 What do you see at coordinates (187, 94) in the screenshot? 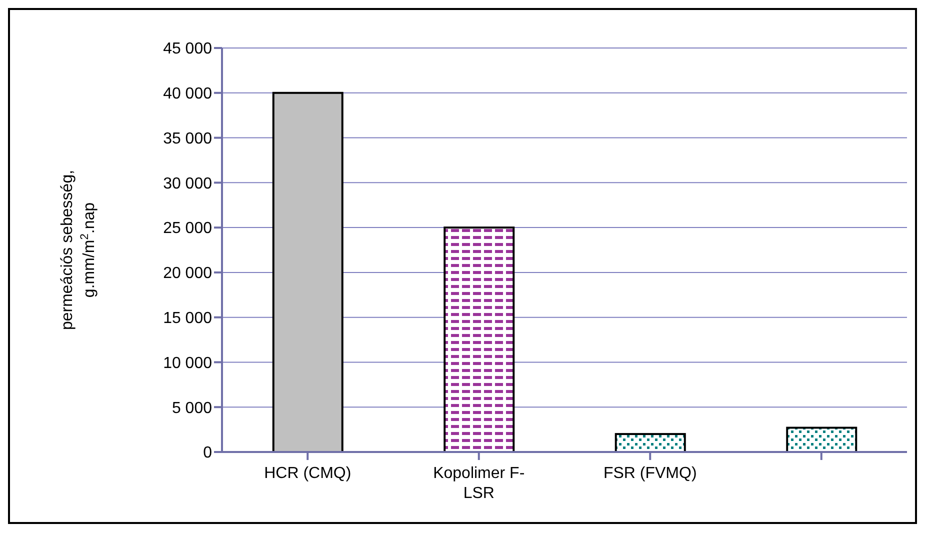
I see `y-tick-label: 40 000` at bounding box center [187, 94].